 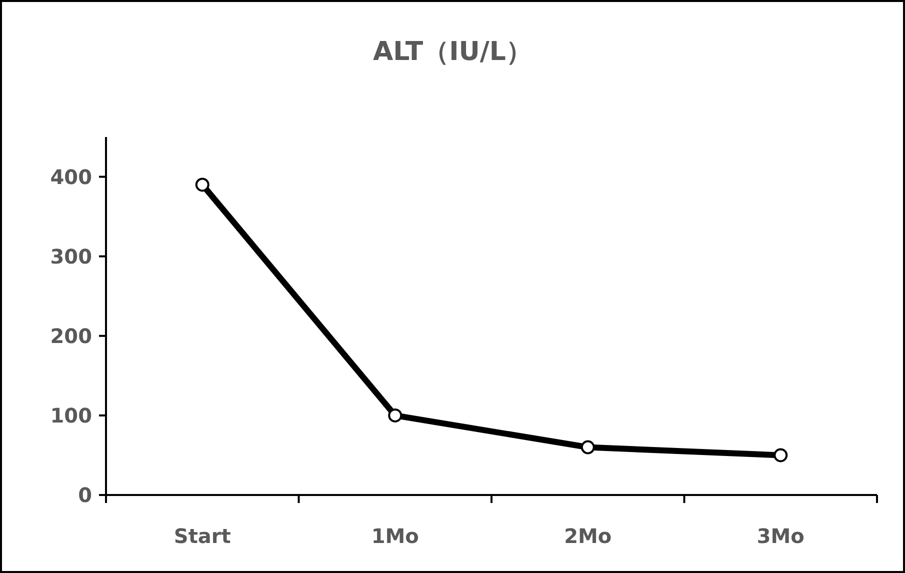 I want to click on x-tick-label: 1Mo, so click(x=395, y=536).